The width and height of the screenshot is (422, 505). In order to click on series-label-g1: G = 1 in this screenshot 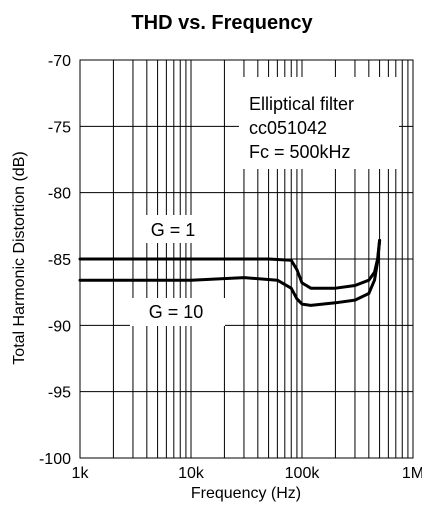, I will do `click(173, 229)`.